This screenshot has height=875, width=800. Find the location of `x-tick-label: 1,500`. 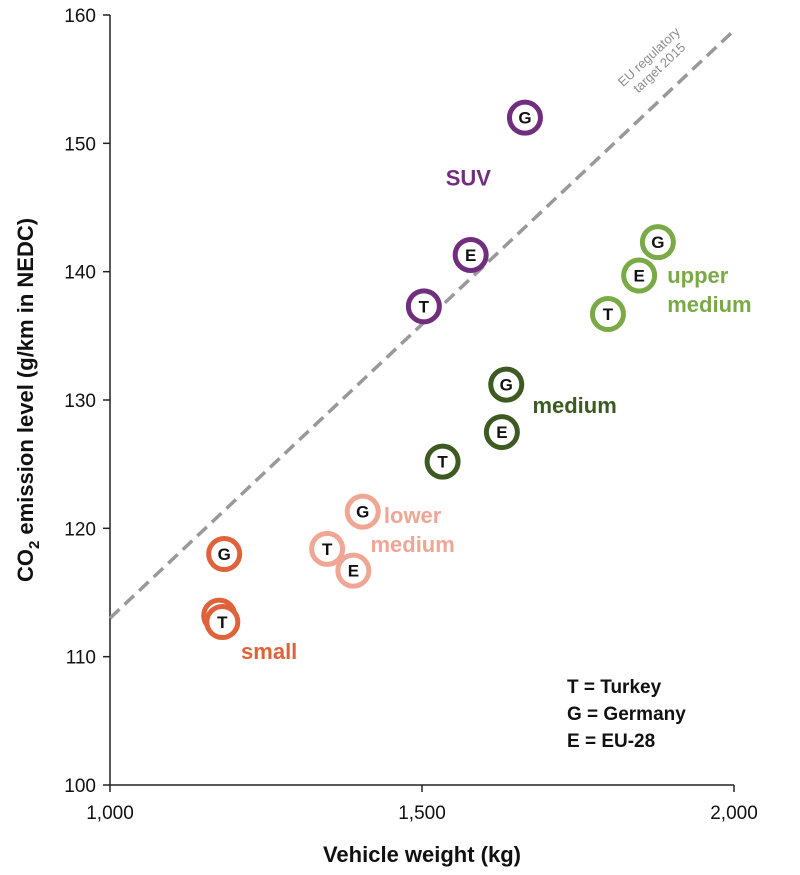

x-tick-label: 1,500 is located at coordinates (422, 813).